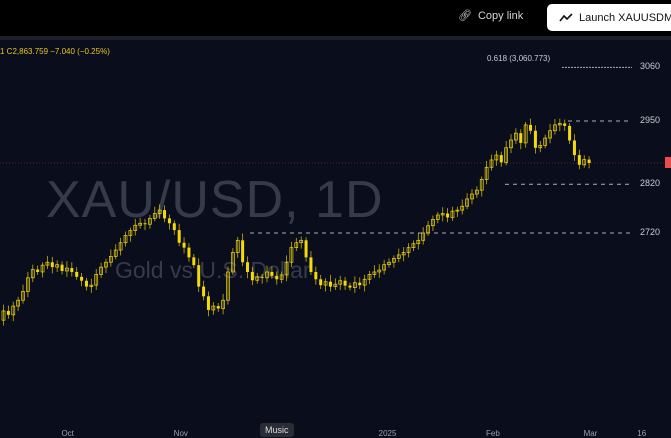 The height and width of the screenshot is (438, 671). What do you see at coordinates (650, 66) in the screenshot?
I see `y-tick-label: 3060` at bounding box center [650, 66].